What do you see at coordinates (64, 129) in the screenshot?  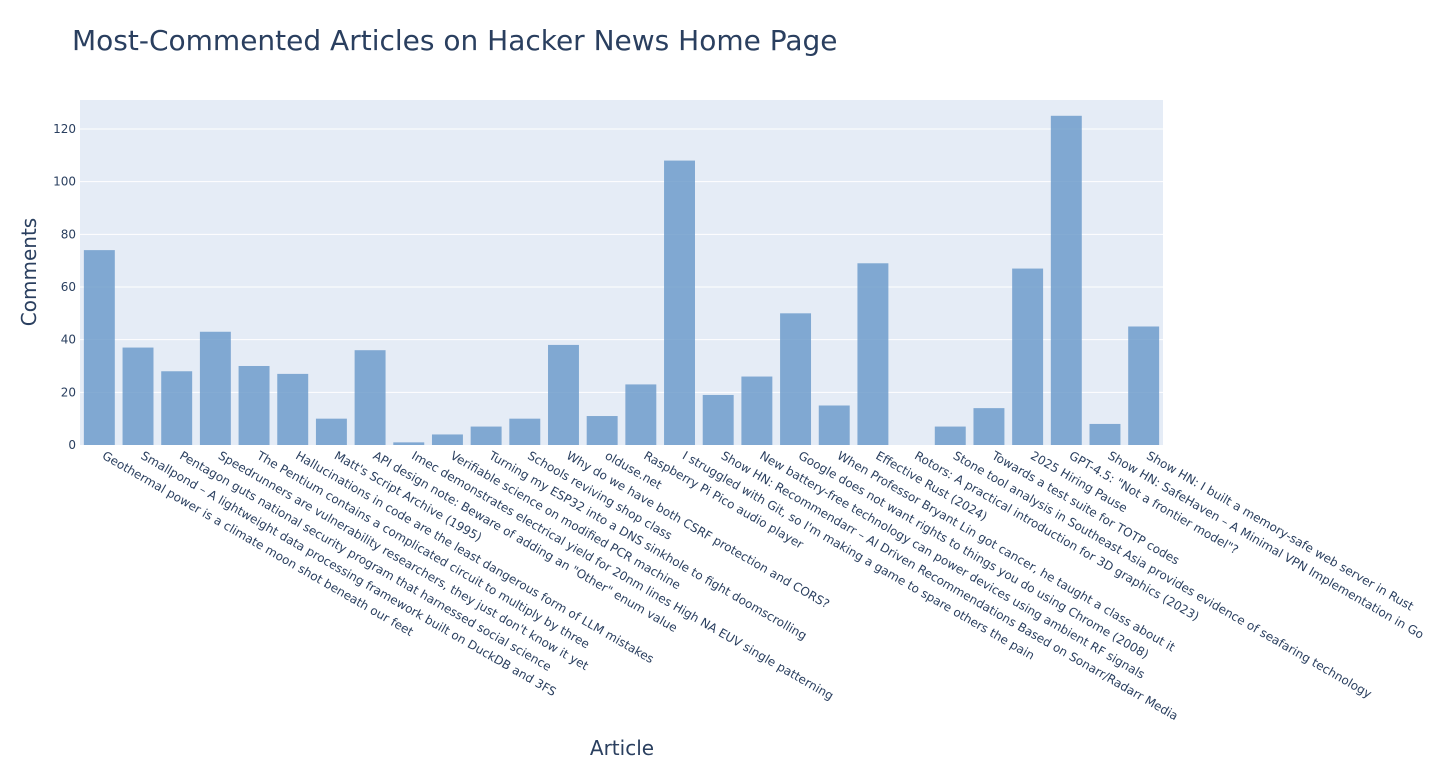 I see `y-tick-label: 120` at bounding box center [64, 129].